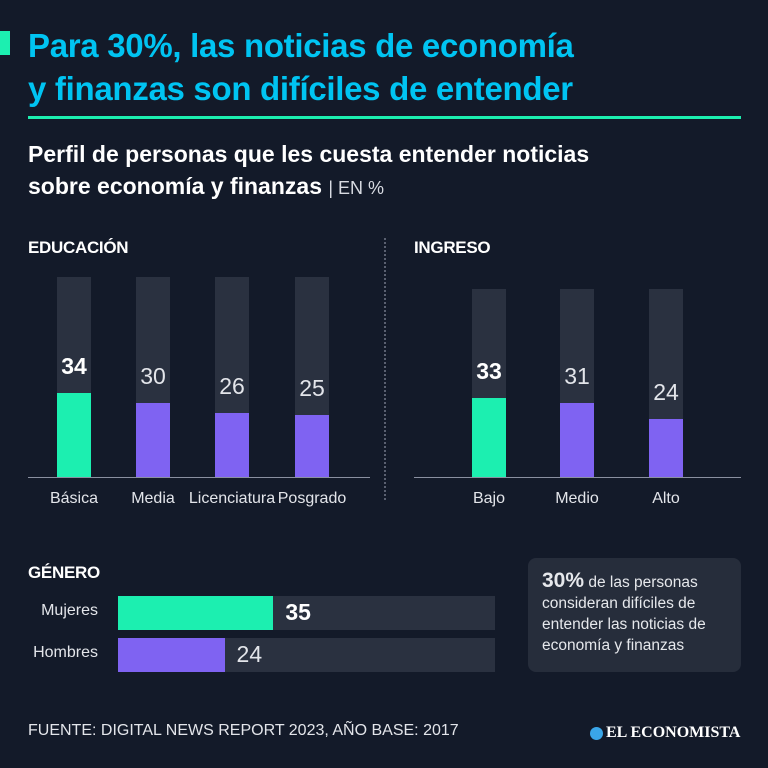 The height and width of the screenshot is (768, 768). What do you see at coordinates (298, 612) in the screenshot?
I see `data-label: 35` at bounding box center [298, 612].